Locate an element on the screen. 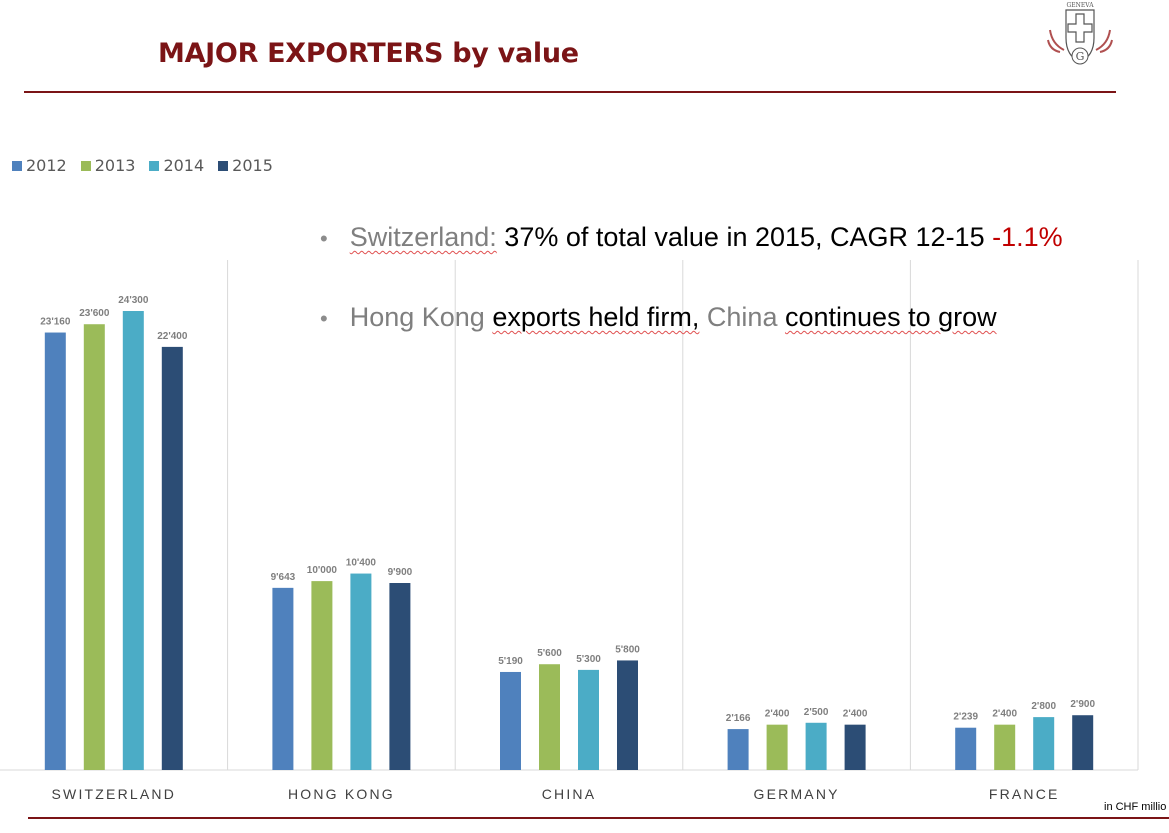  bullet-grow: continues to grow is located at coordinates (890, 317).